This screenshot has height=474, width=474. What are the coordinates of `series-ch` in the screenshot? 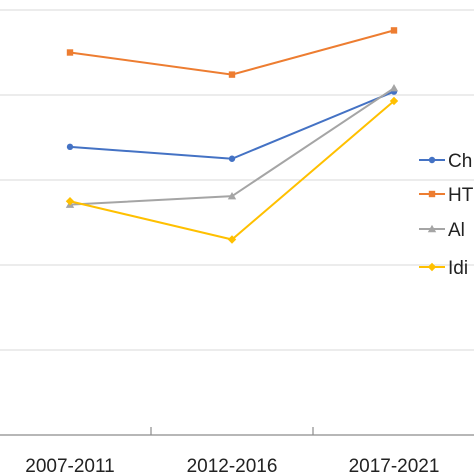 It's located at (232, 125).